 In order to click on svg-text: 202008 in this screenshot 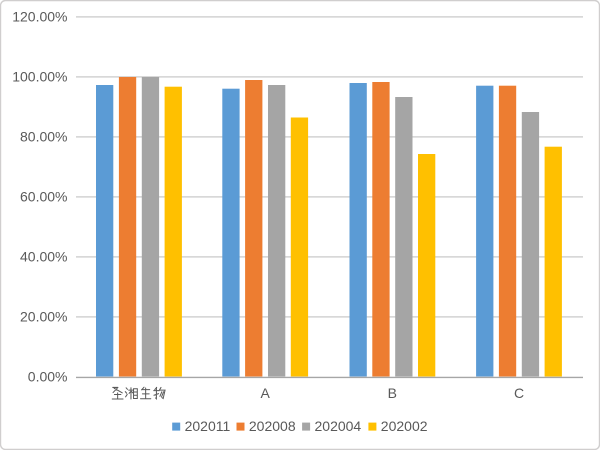, I will do `click(272, 426)`.